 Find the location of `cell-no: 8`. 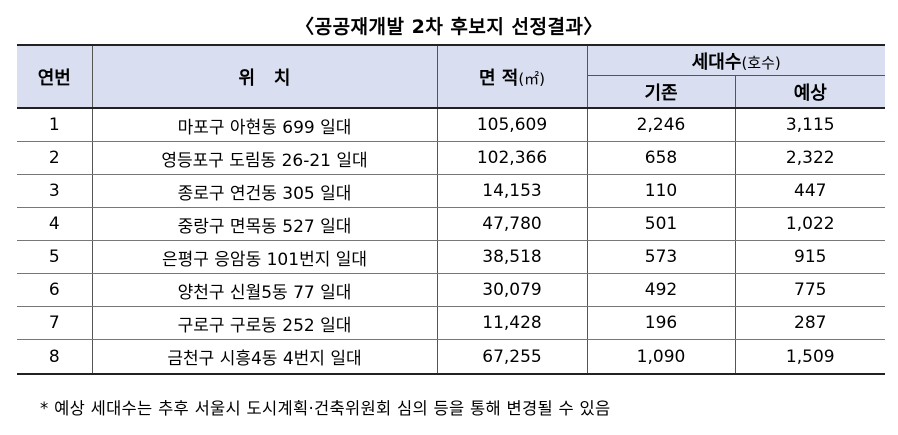

cell-no: 8 is located at coordinates (55, 357).